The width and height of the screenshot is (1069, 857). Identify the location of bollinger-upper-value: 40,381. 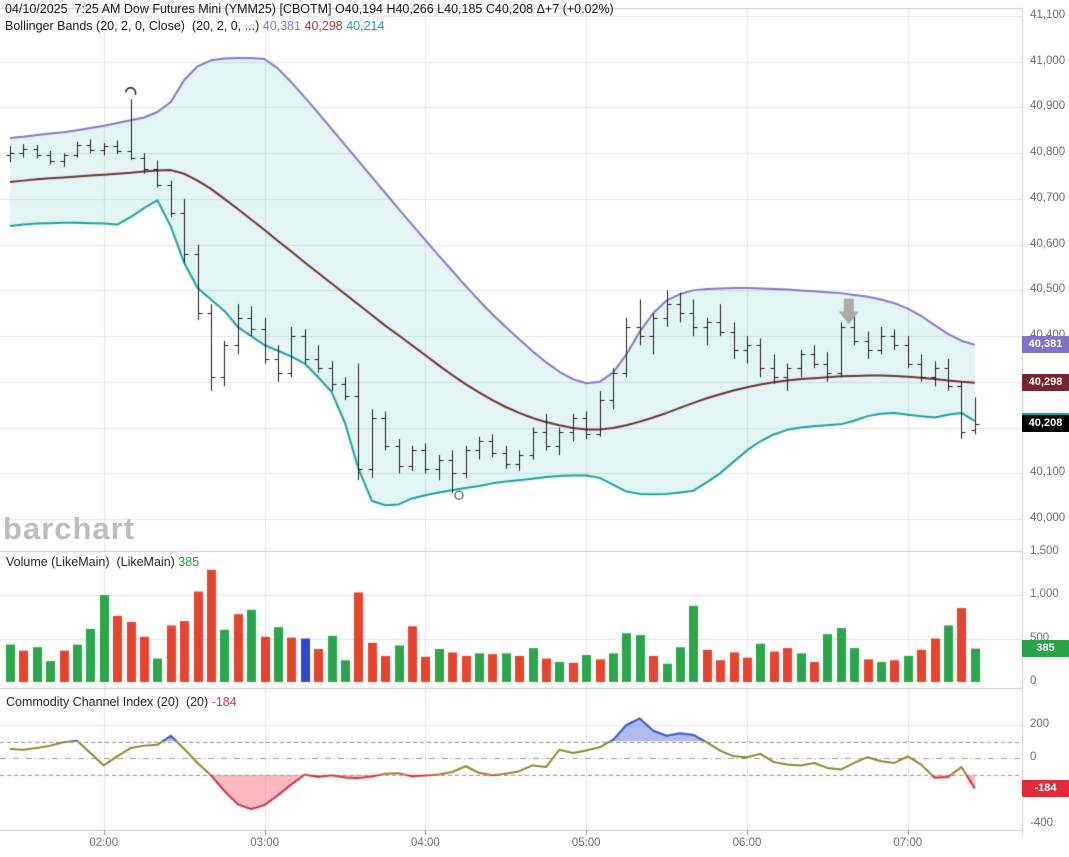
(282, 26).